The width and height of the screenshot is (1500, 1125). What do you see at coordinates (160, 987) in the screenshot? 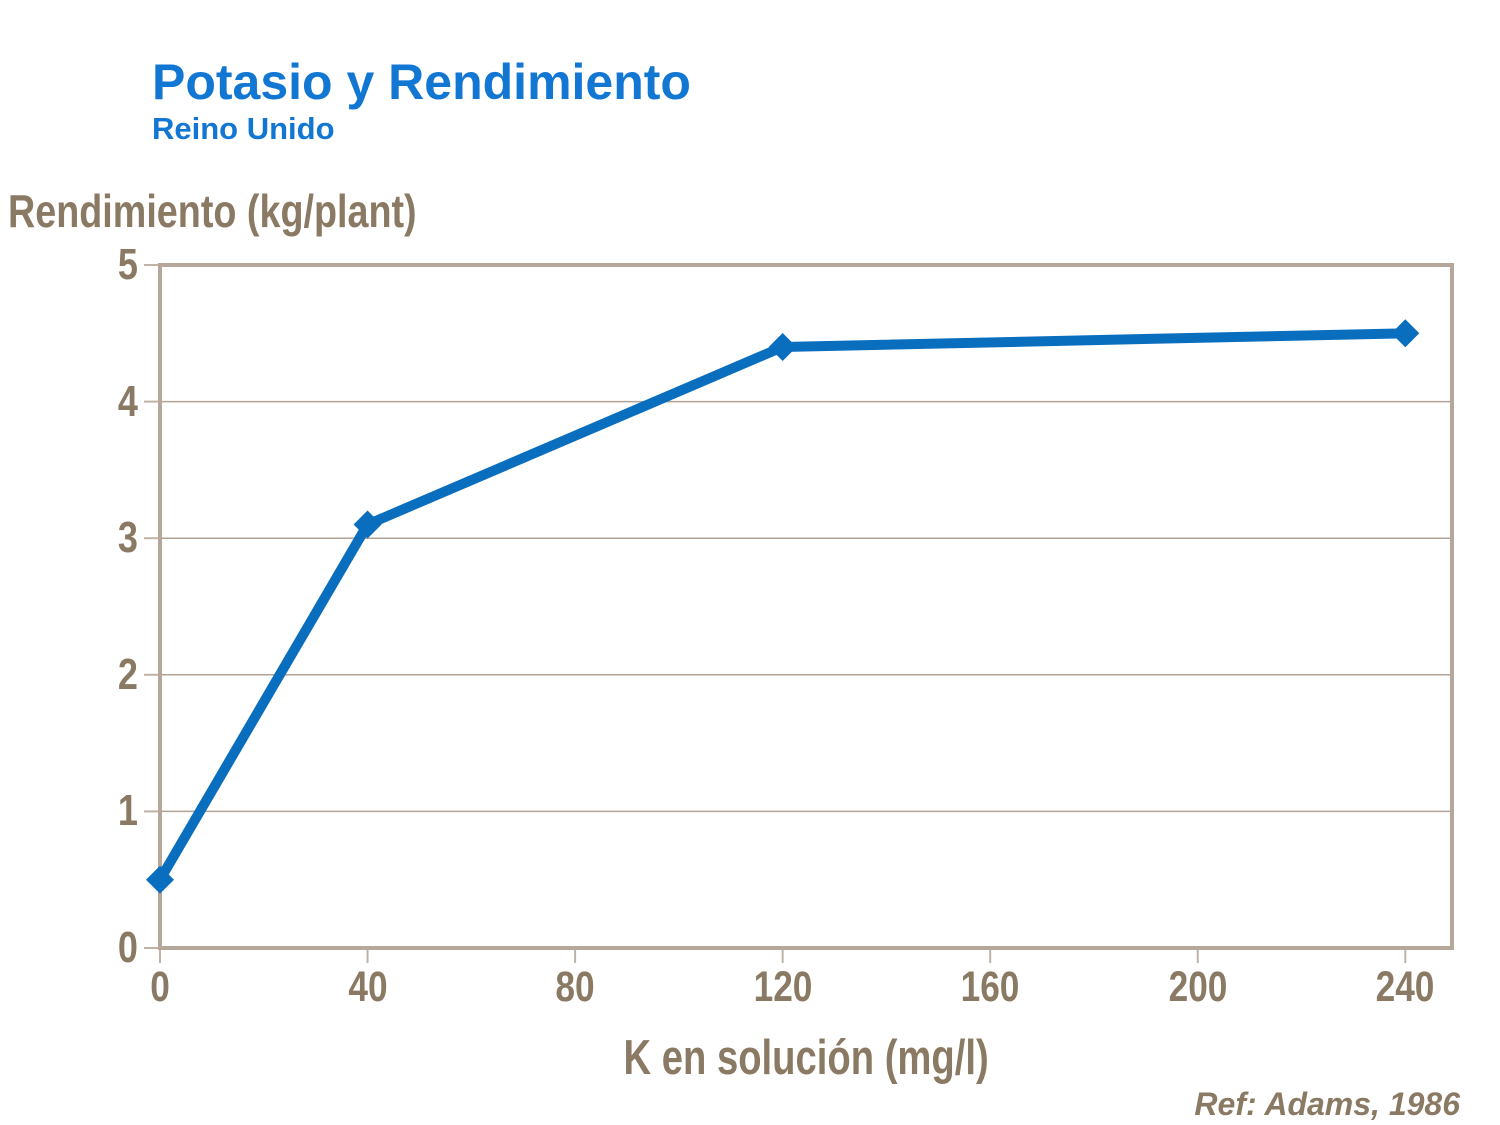
I see `x-tick-label: 0` at bounding box center [160, 987].